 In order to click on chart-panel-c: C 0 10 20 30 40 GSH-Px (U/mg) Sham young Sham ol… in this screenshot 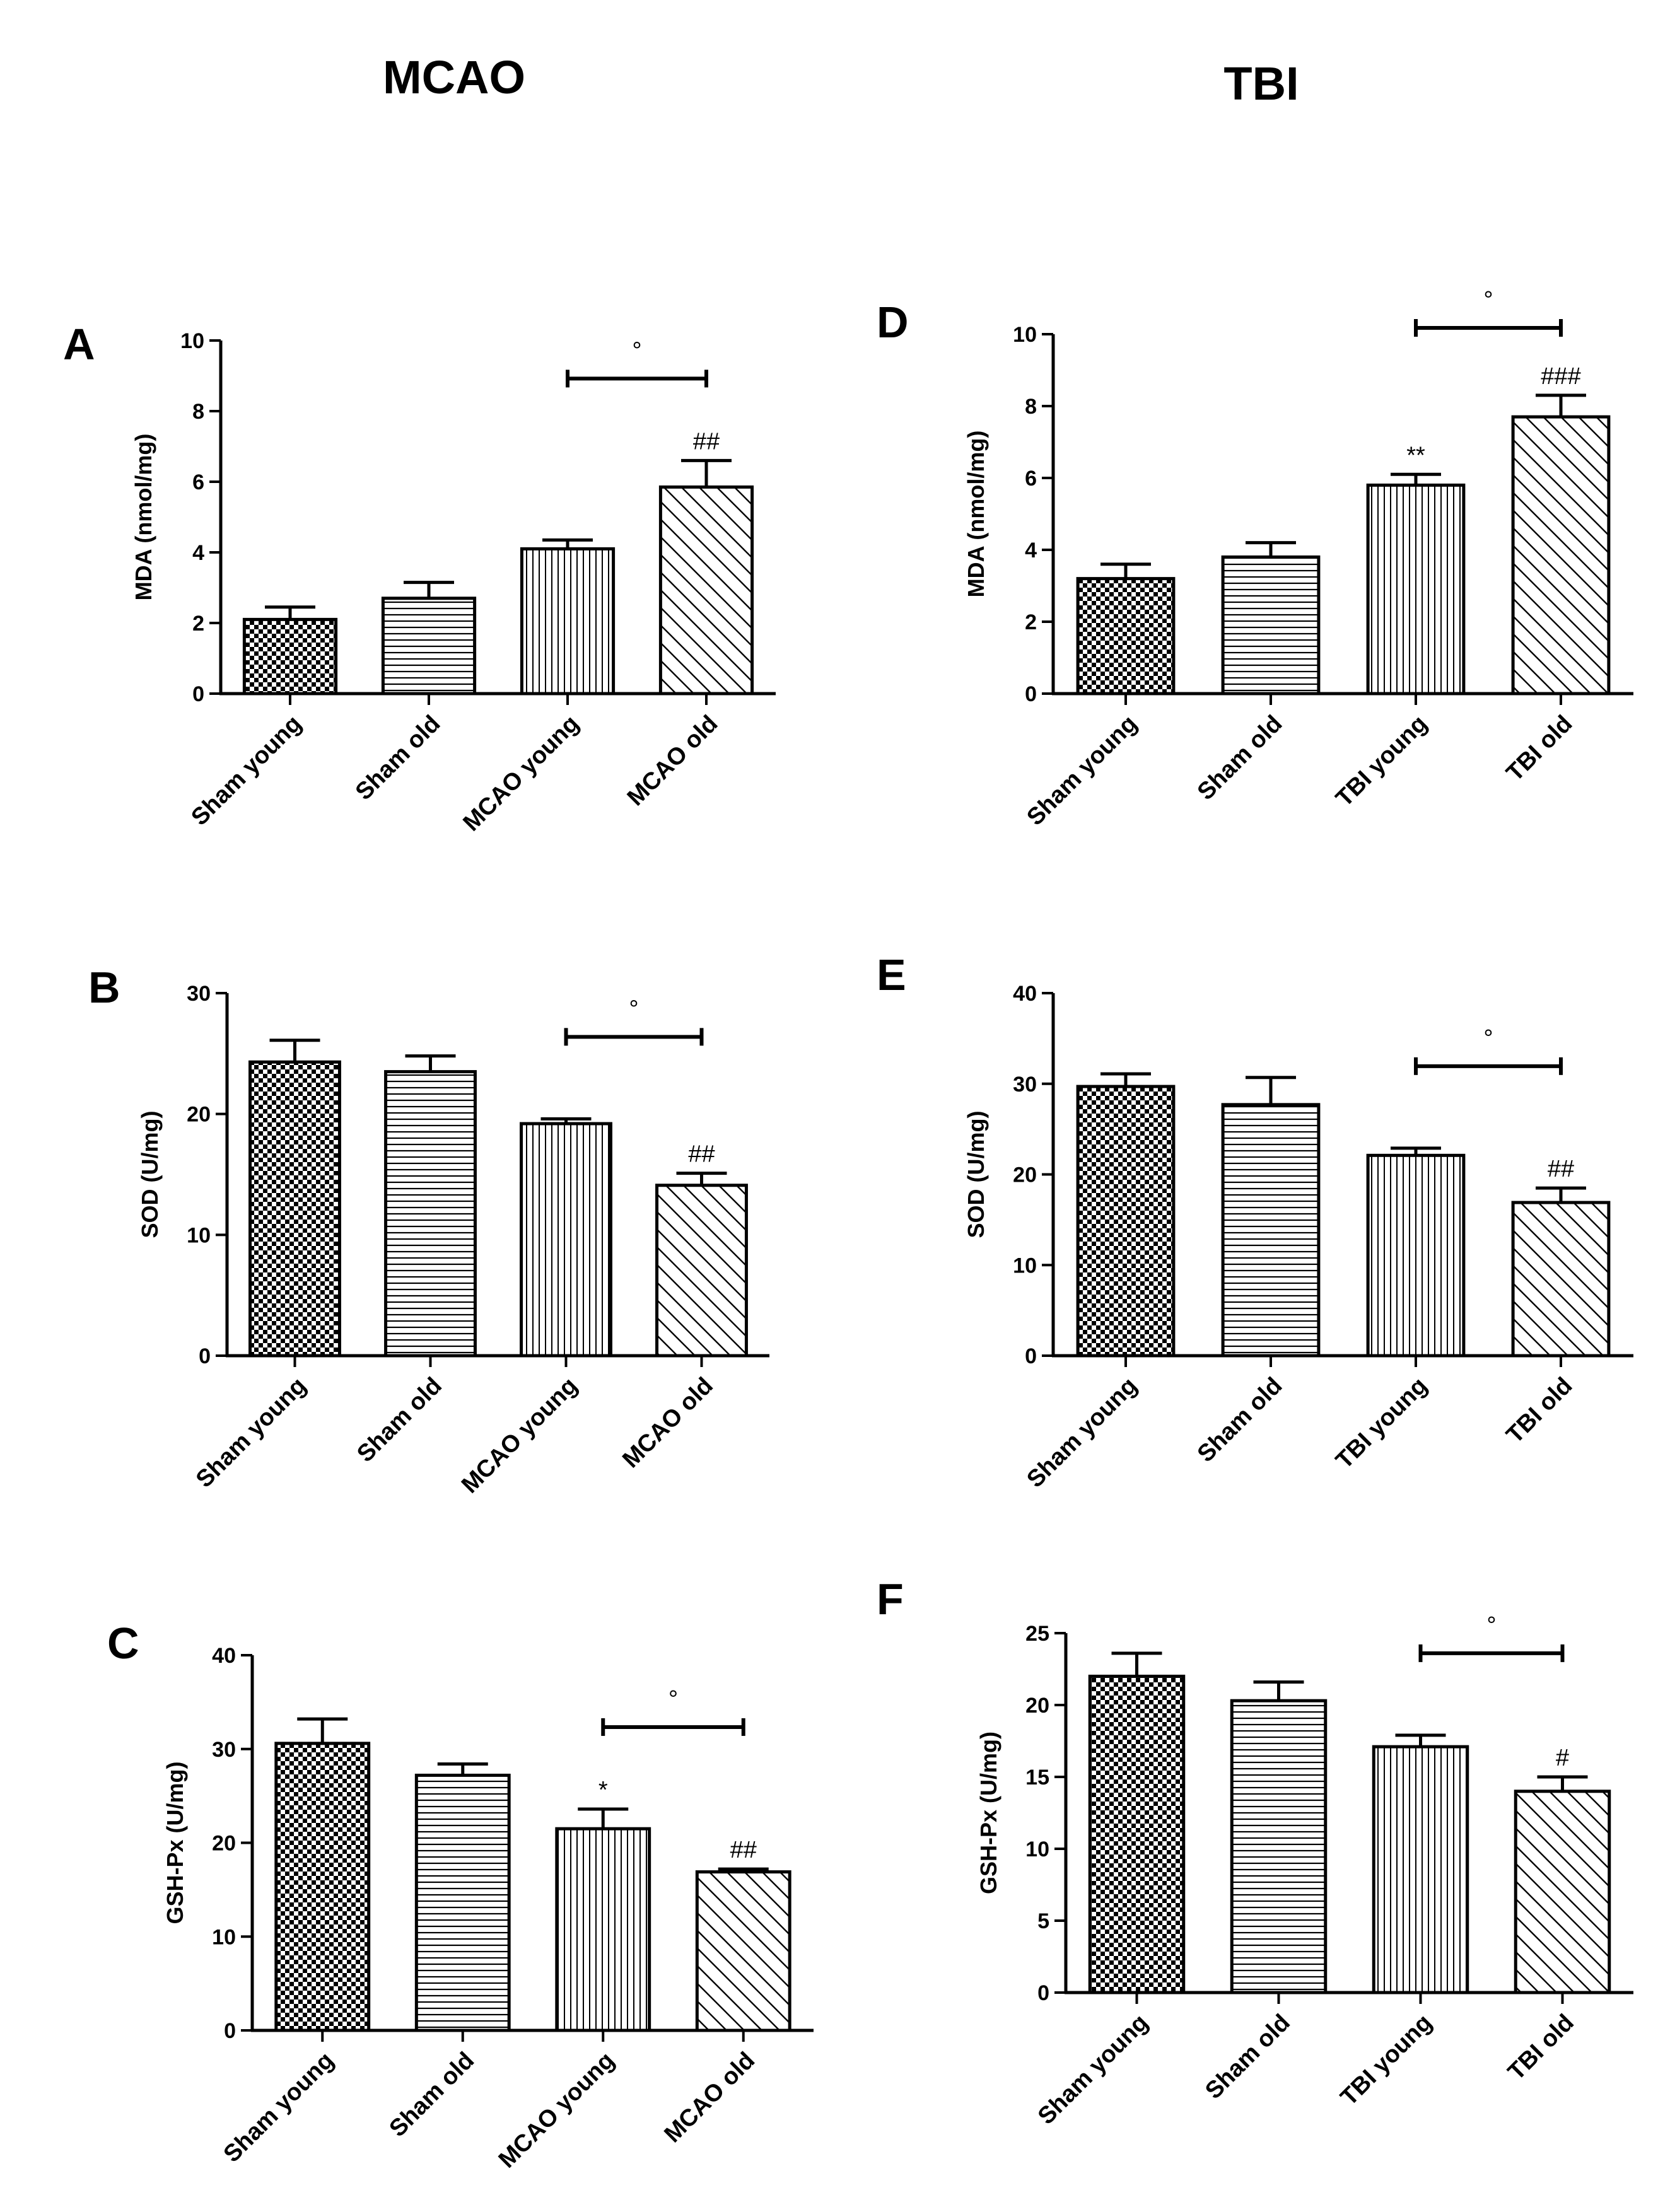, I will do `click(435, 1891)`.